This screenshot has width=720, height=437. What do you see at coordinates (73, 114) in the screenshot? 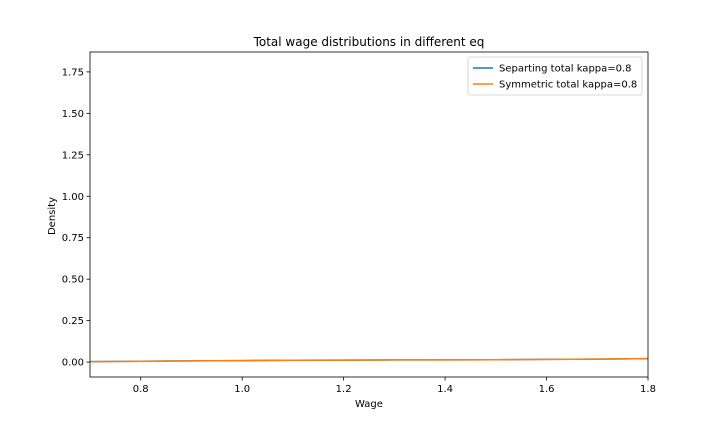
I see `y-tick-label: 1.50` at bounding box center [73, 114].